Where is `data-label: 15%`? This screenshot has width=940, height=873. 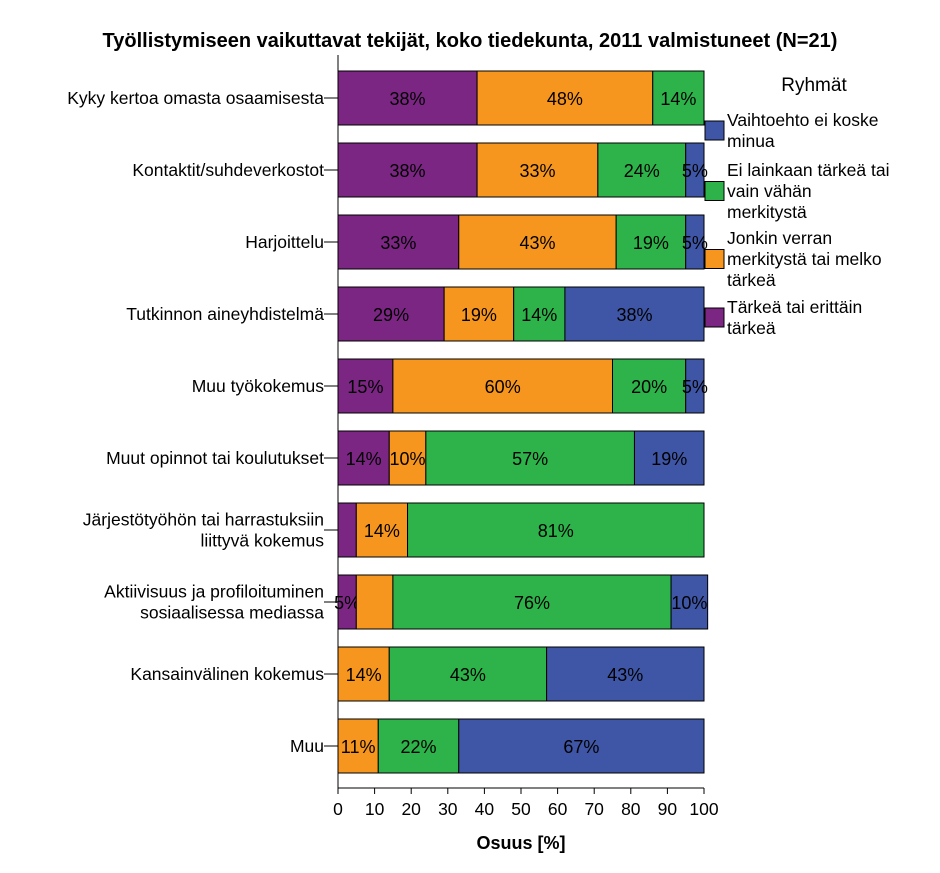 data-label: 15% is located at coordinates (365, 387).